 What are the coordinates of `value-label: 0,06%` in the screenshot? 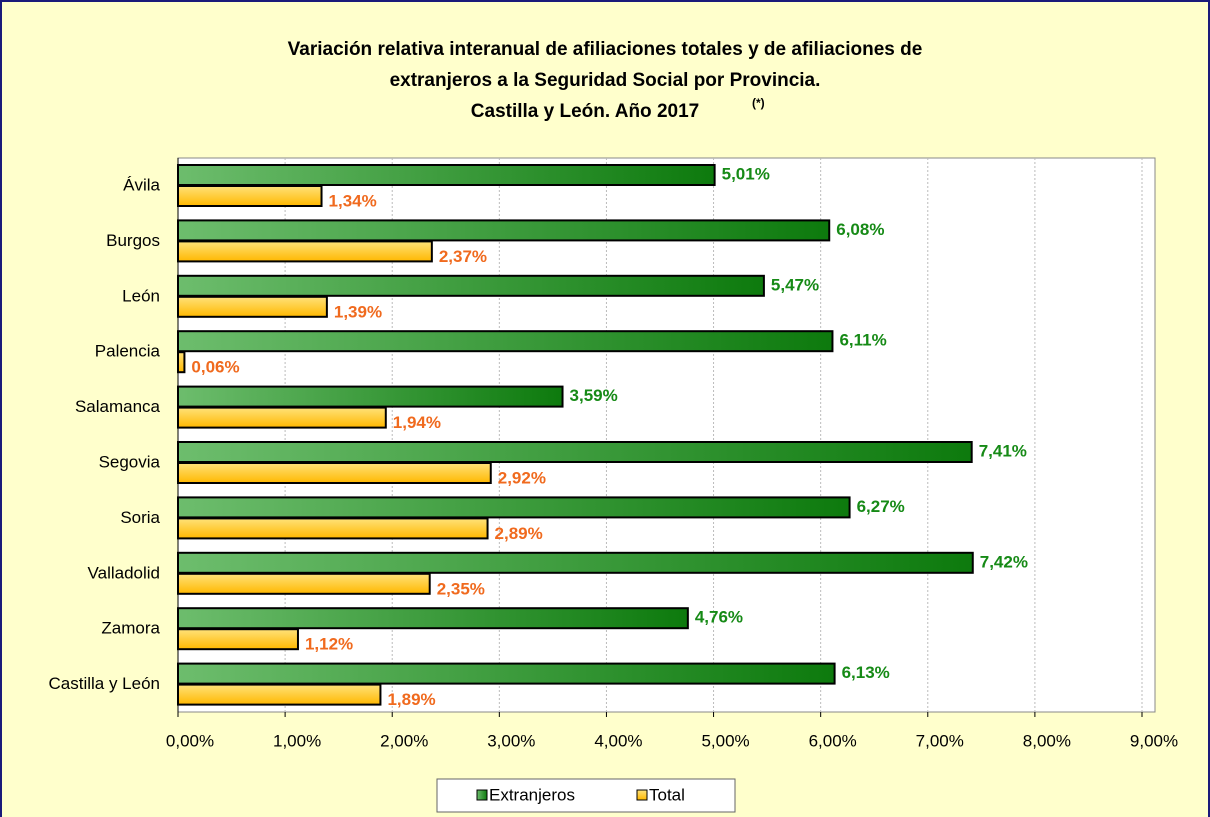 It's located at (215, 367).